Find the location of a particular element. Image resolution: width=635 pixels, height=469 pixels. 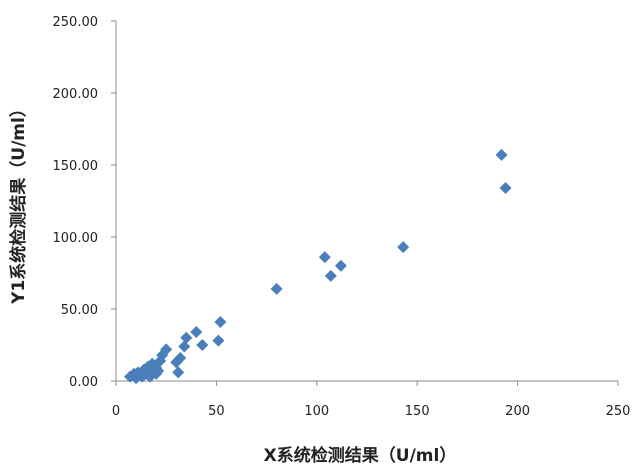

x-axis-title: X系统检测结果（U/ml） is located at coordinates (360, 455).